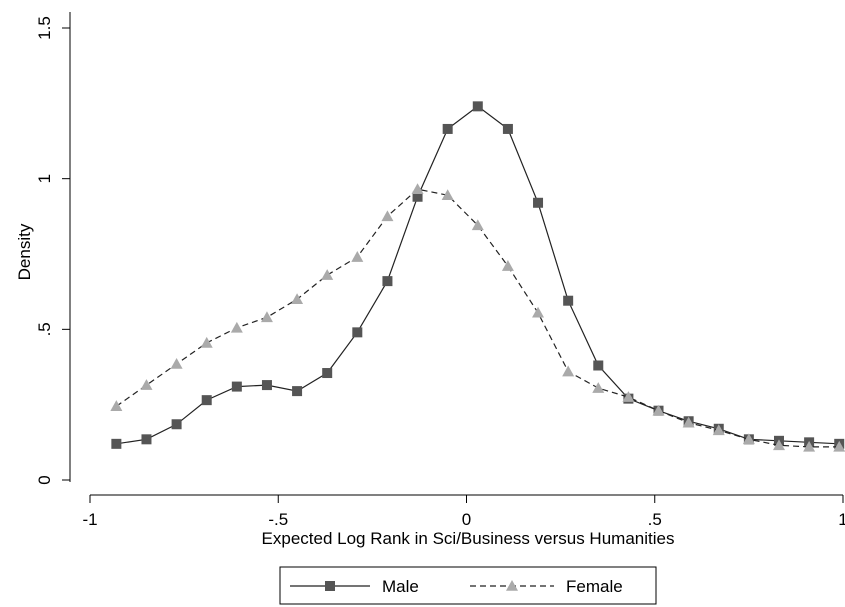  What do you see at coordinates (44, 329) in the screenshot?
I see `y-tick-label: .5` at bounding box center [44, 329].